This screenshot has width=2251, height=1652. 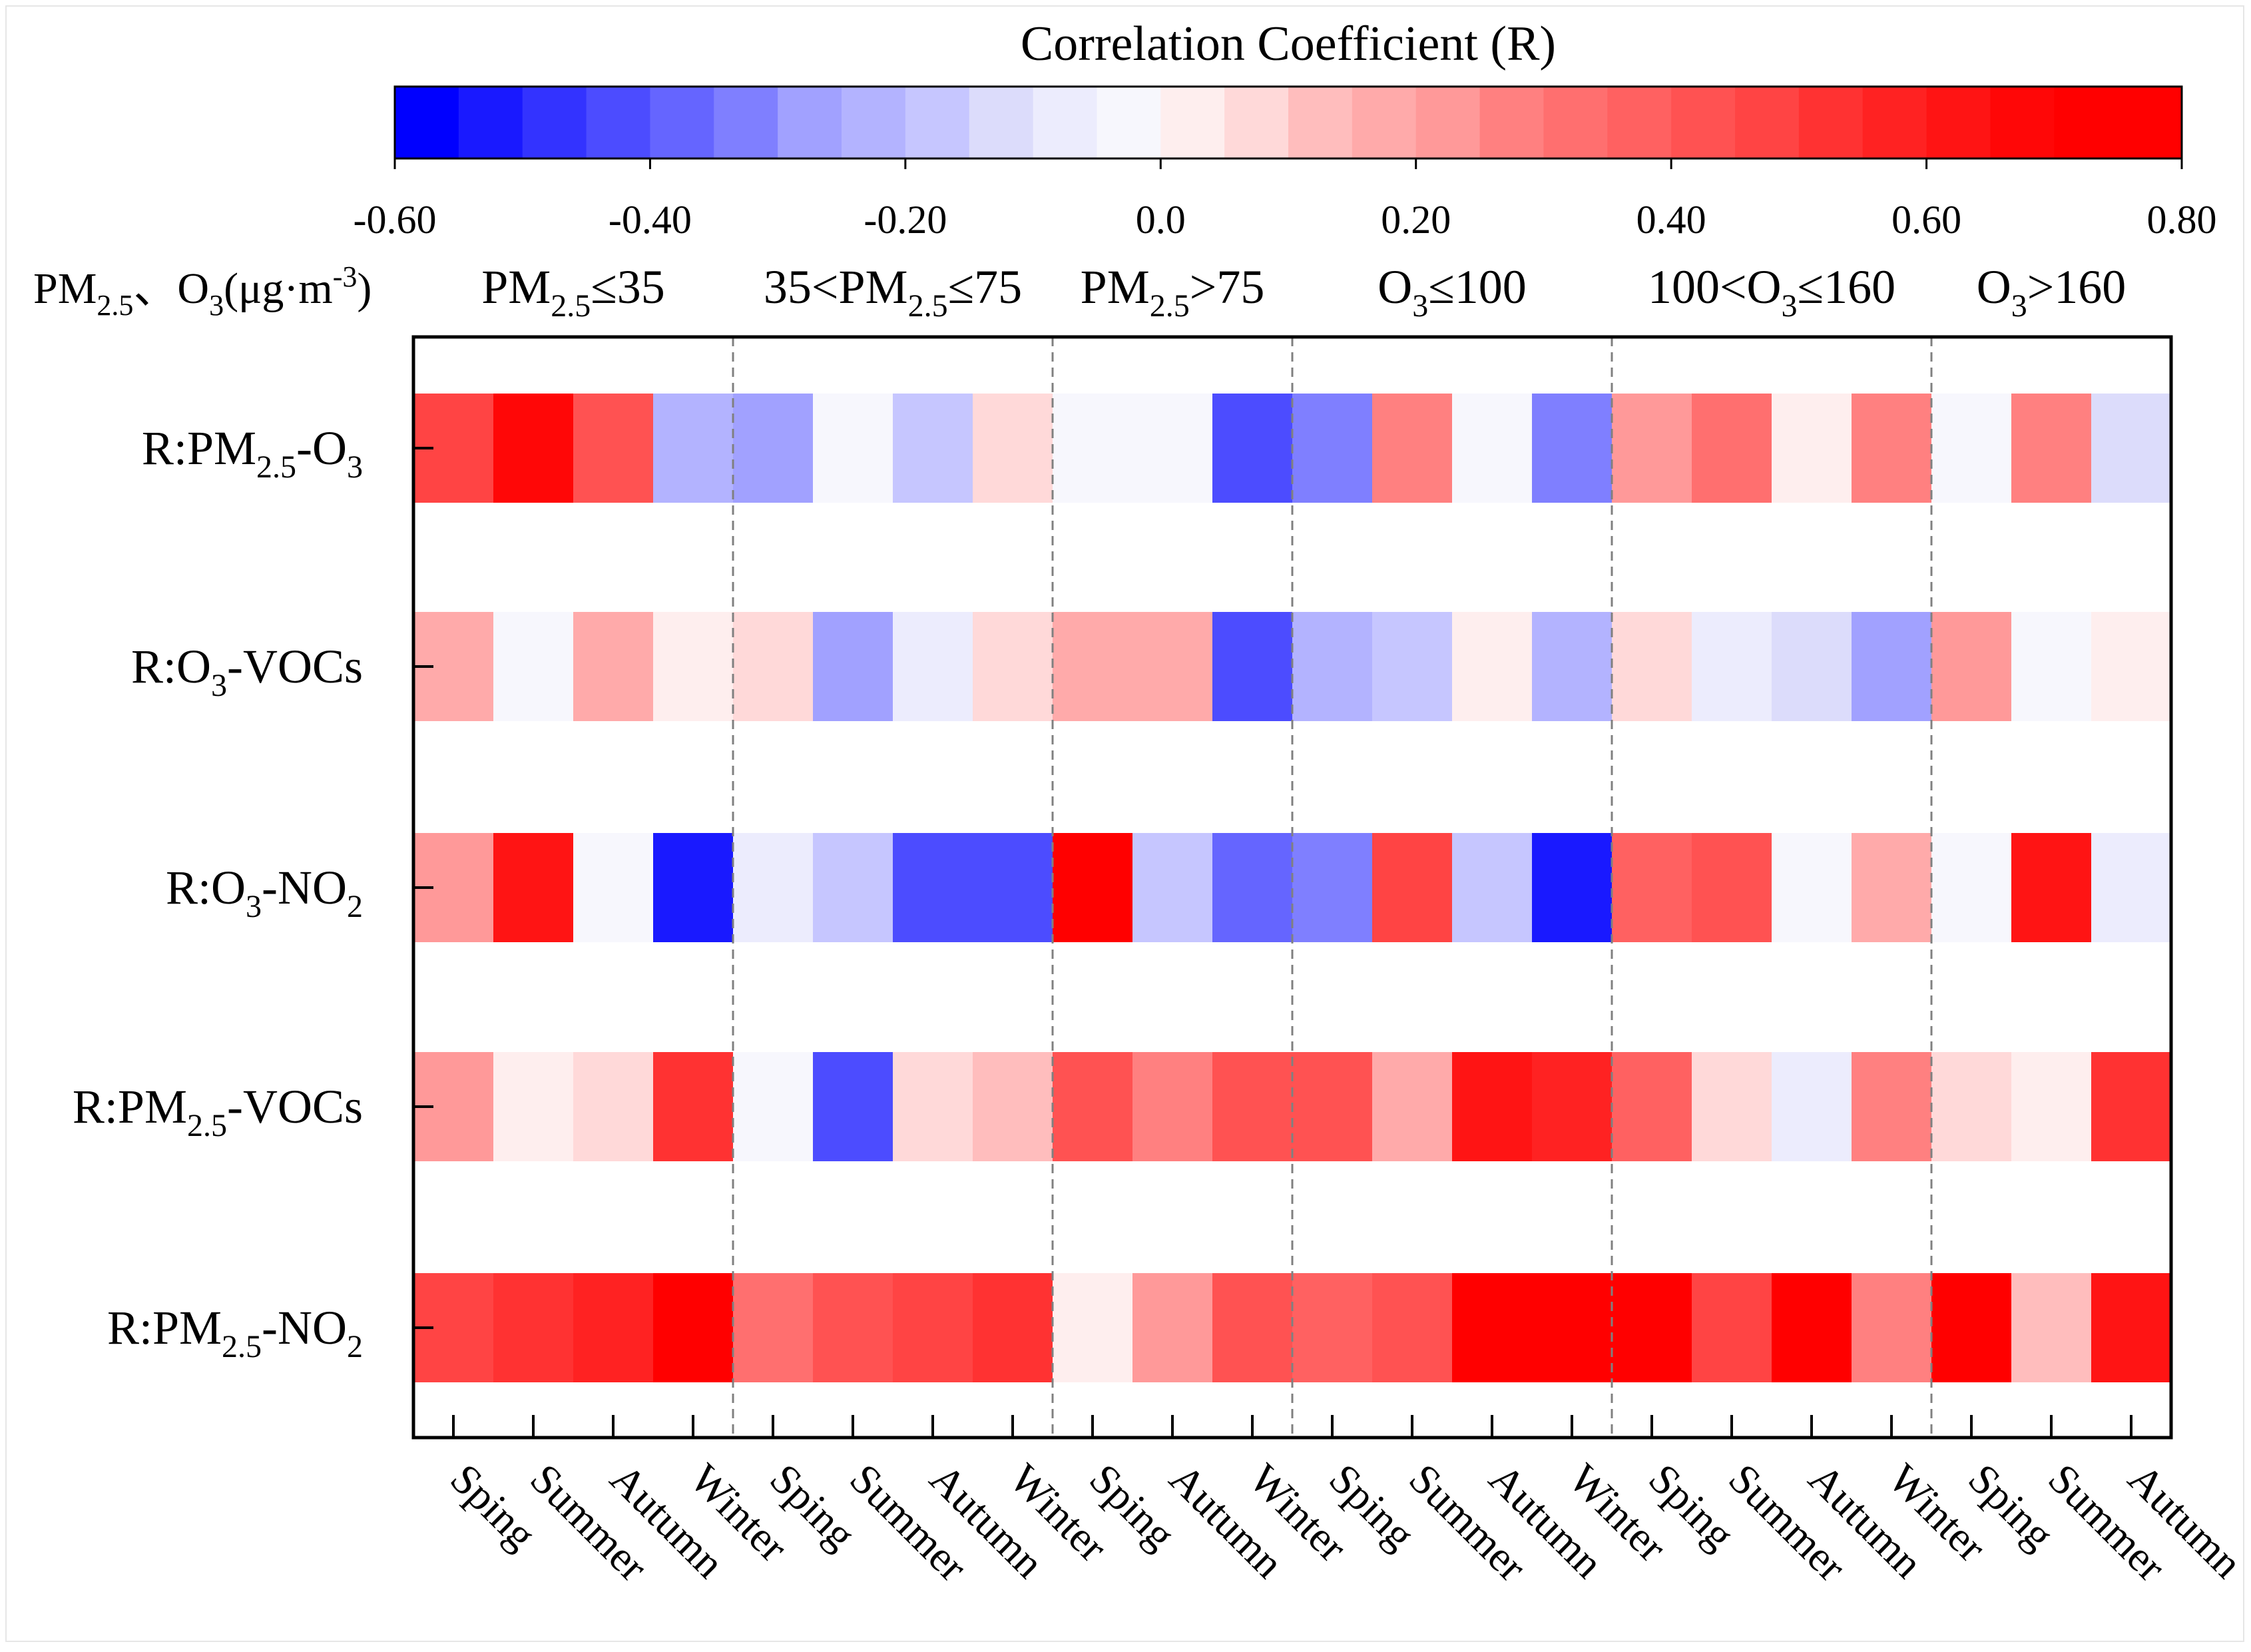 I want to click on group-header-label: PM2.5​>75, so click(x=1173, y=292).